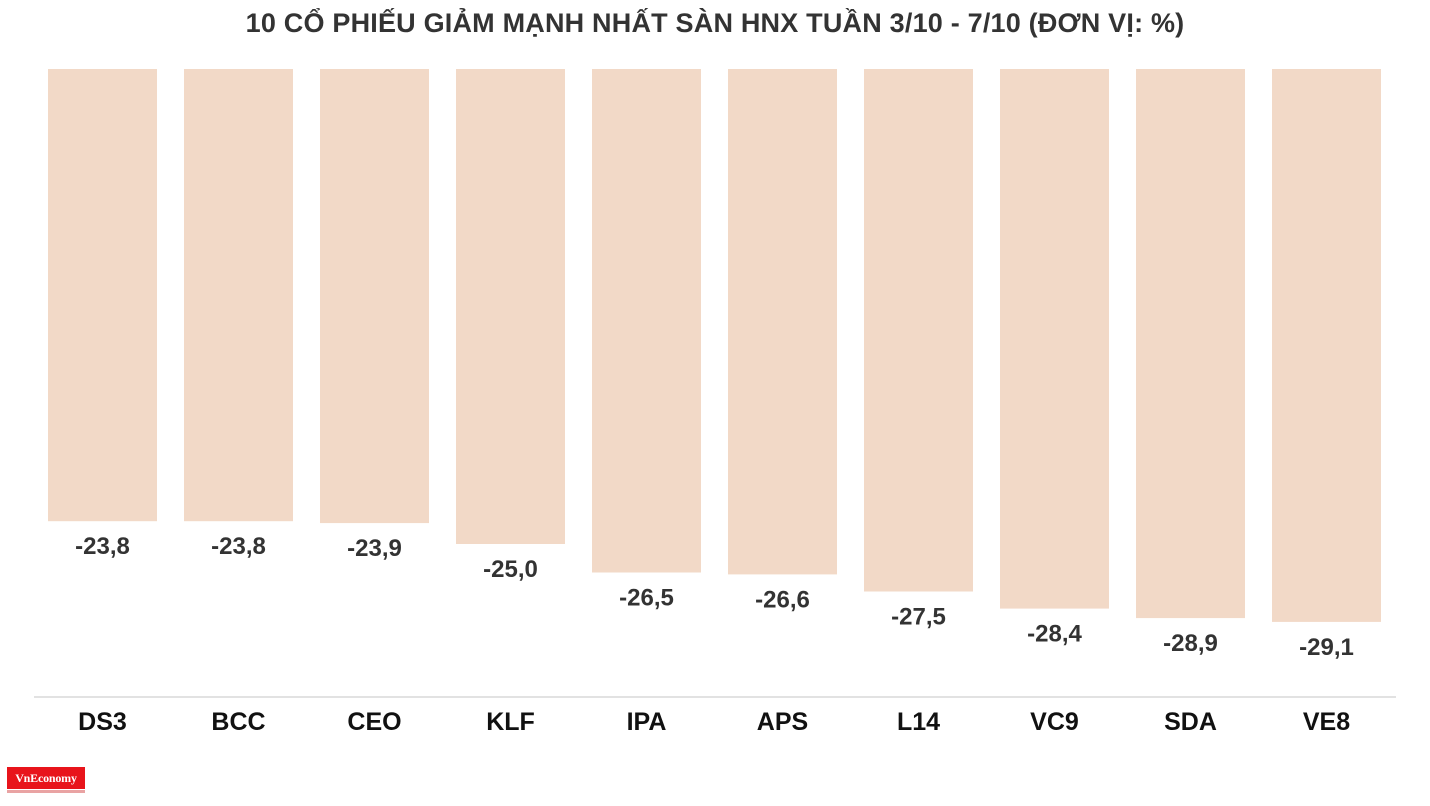 This screenshot has height=806, width=1430. What do you see at coordinates (510, 569) in the screenshot?
I see `value-label-klf: -25,0` at bounding box center [510, 569].